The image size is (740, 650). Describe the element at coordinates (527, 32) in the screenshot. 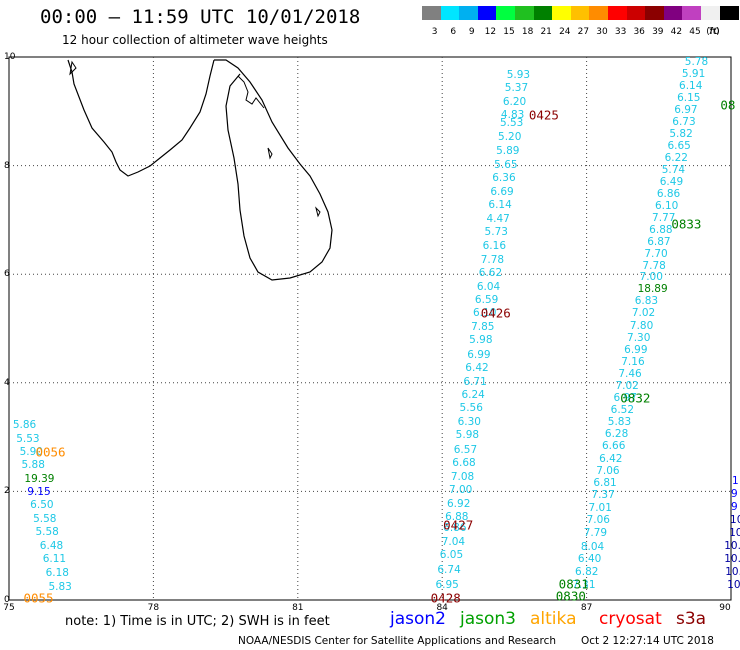

I see `legend-label: 18` at that location.